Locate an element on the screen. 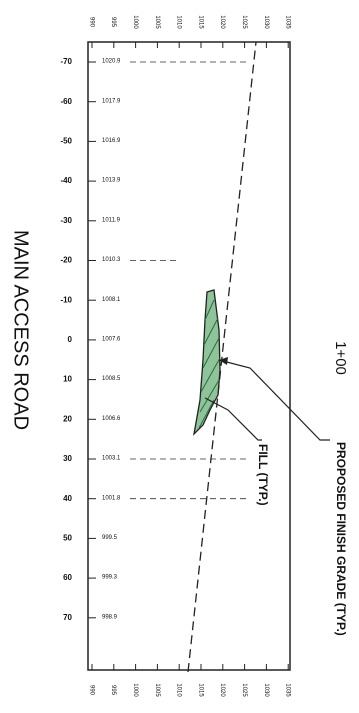 The width and height of the screenshot is (359, 713). offset-label: 70 is located at coordinates (67, 617).